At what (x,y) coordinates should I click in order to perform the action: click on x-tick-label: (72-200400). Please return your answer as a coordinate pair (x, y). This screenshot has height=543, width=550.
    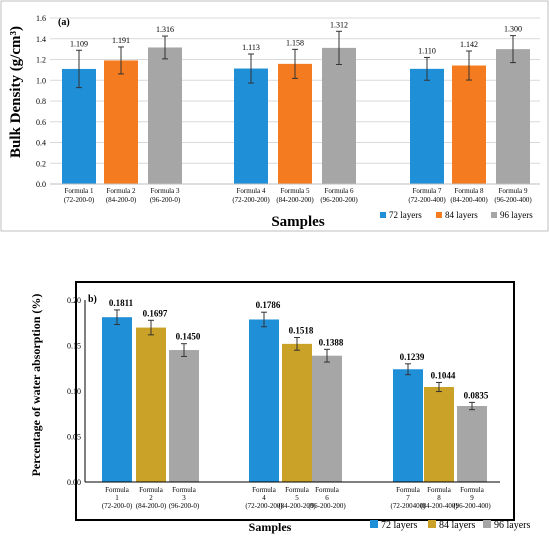
    Looking at the image, I should click on (409, 506).